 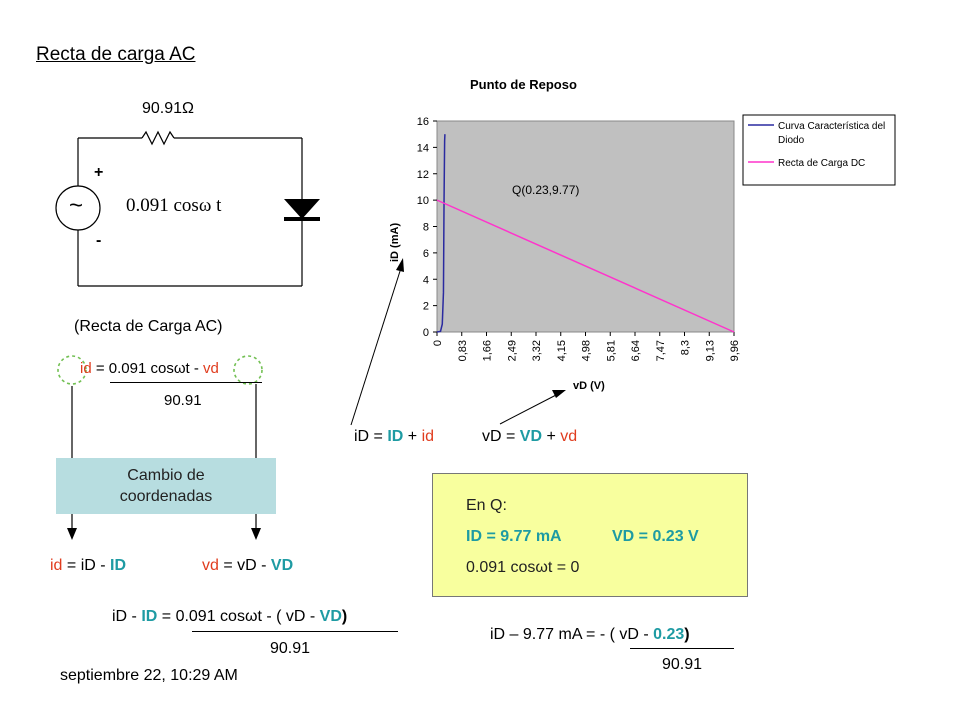 What do you see at coordinates (99, 172) in the screenshot?
I see `plus-sign: +` at bounding box center [99, 172].